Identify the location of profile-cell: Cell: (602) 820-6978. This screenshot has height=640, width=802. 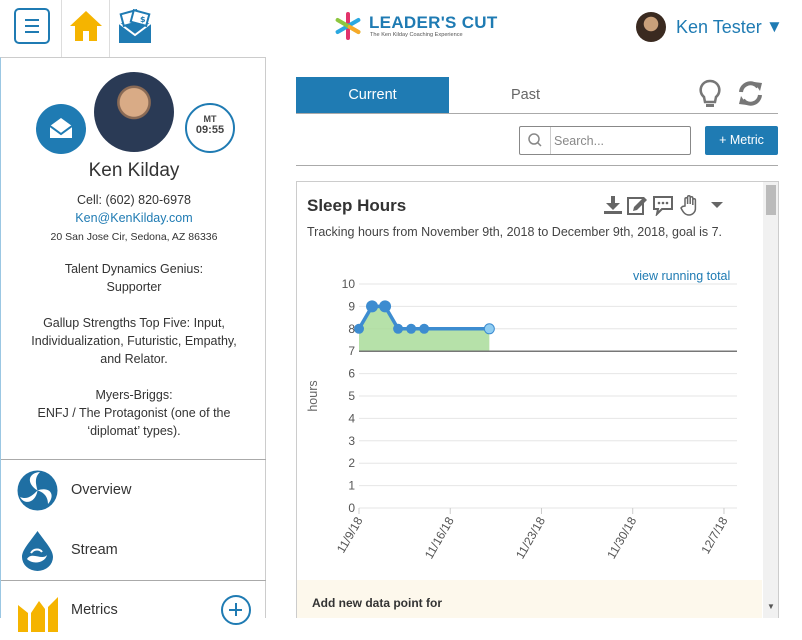
(134, 200).